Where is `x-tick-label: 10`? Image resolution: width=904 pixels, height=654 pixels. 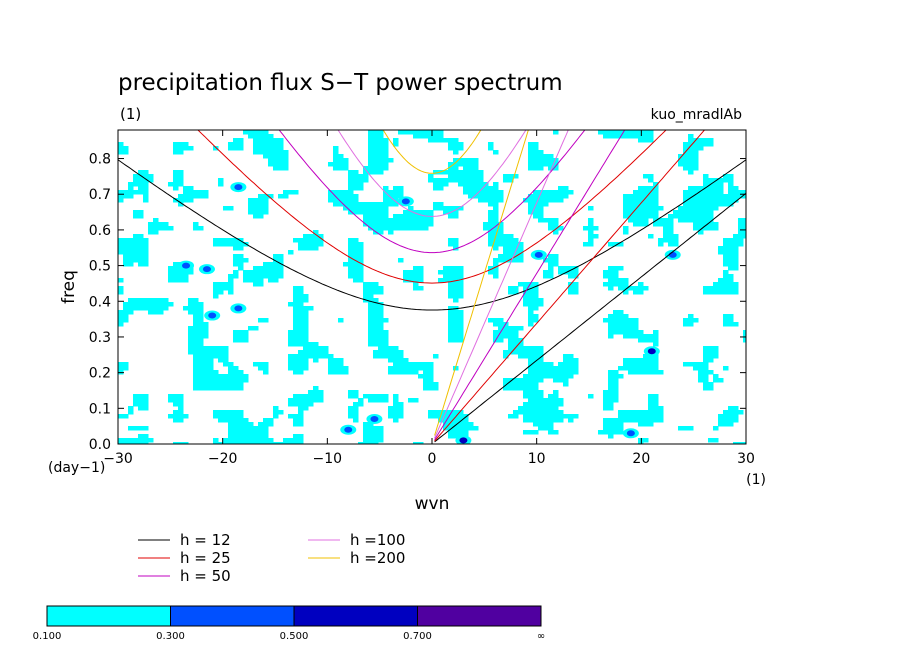
x-tick-label: 10 is located at coordinates (537, 459).